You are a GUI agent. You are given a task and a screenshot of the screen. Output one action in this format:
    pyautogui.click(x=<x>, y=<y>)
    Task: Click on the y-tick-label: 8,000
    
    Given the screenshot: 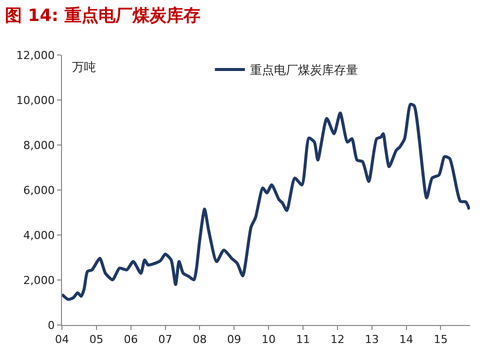 What is the action you would take?
    pyautogui.click(x=39, y=145)
    